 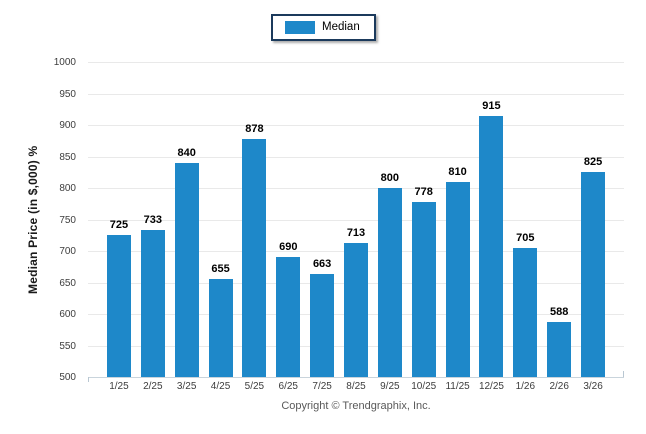 I want to click on bar-9/25, so click(x=389, y=282).